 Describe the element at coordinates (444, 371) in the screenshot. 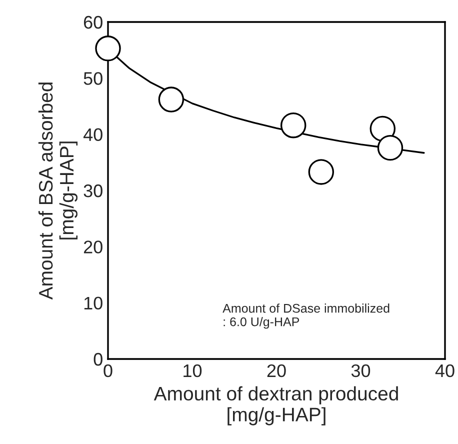

I see `x-tick-label: 40` at that location.